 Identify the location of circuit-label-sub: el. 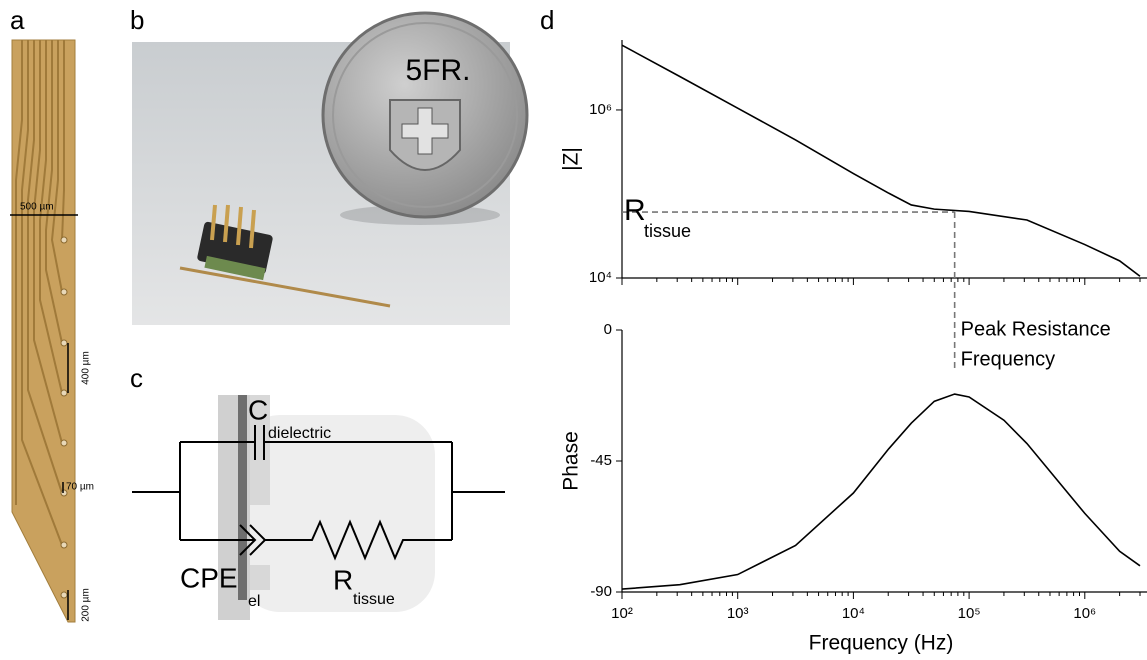
(254, 601).